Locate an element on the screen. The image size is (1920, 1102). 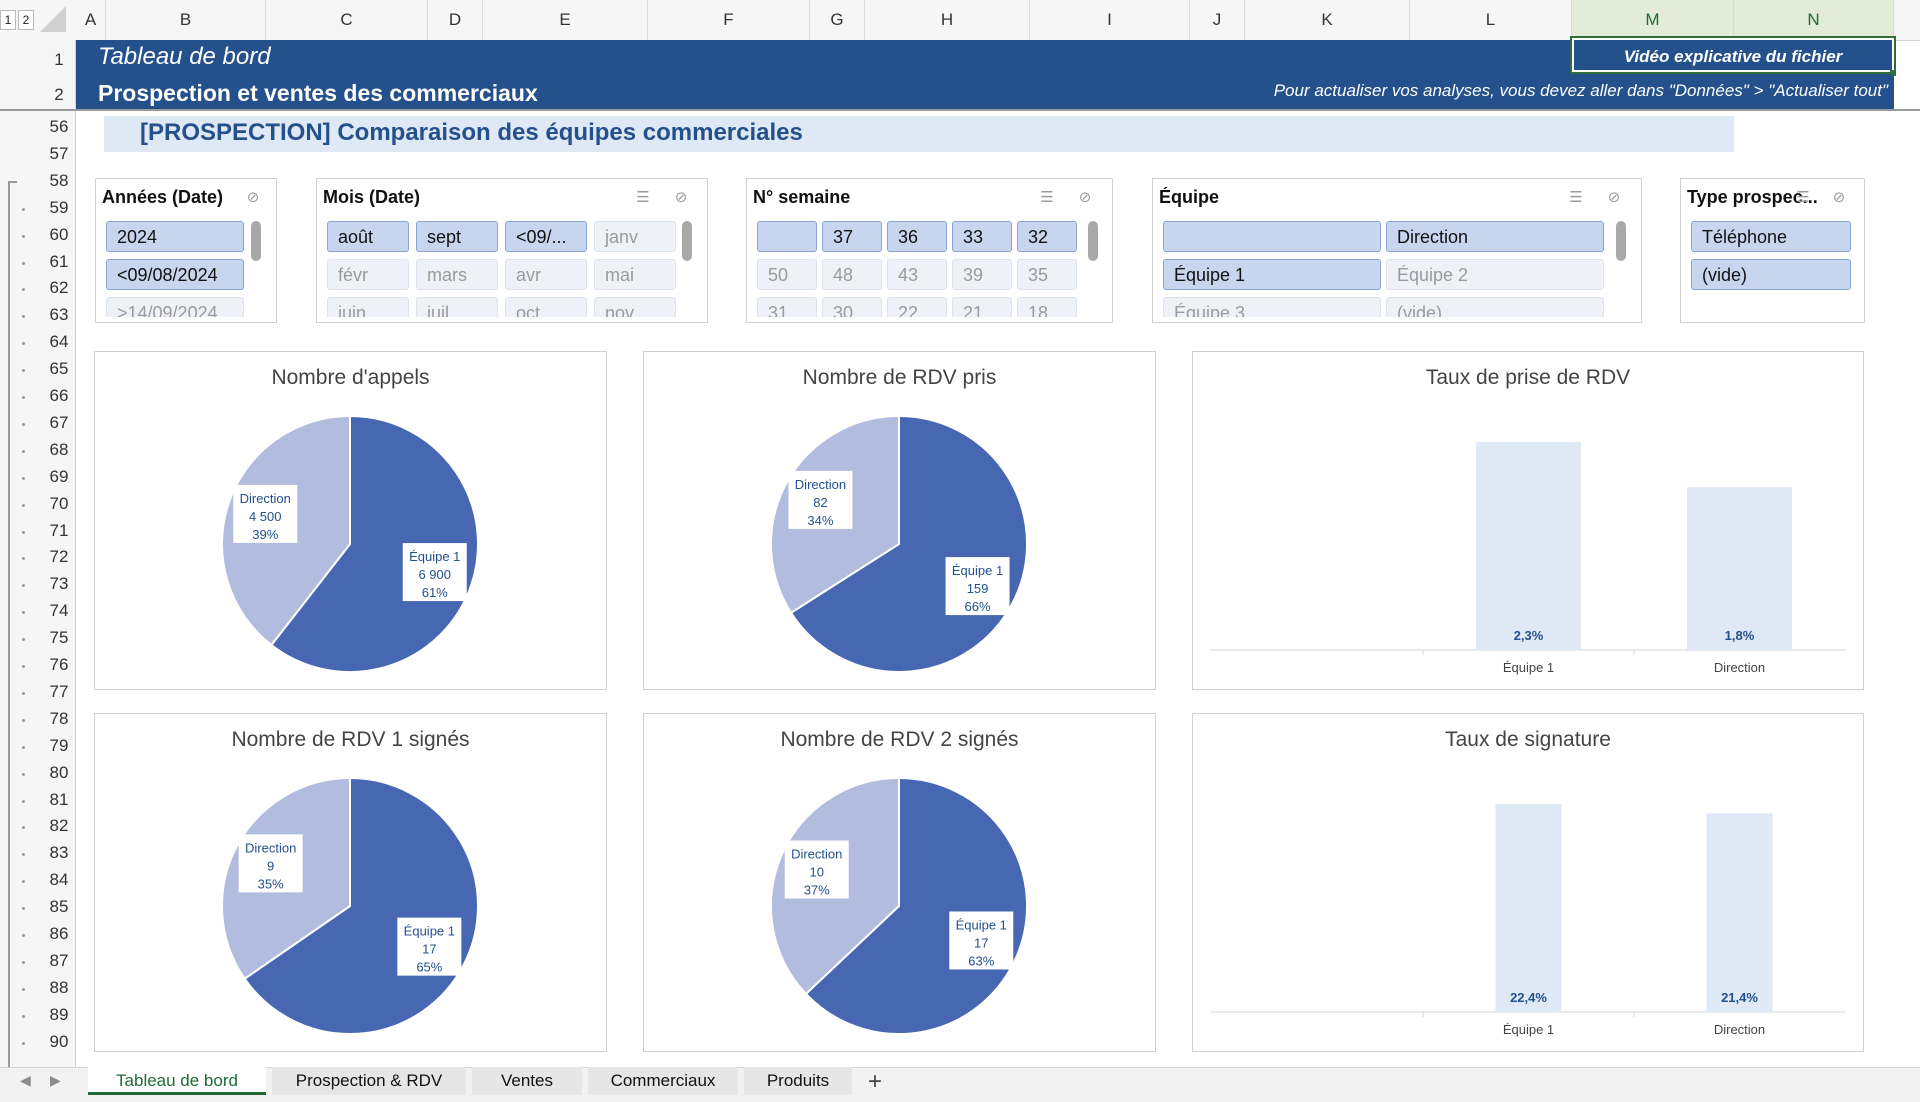
slicer-item: 48 is located at coordinates (852, 274).